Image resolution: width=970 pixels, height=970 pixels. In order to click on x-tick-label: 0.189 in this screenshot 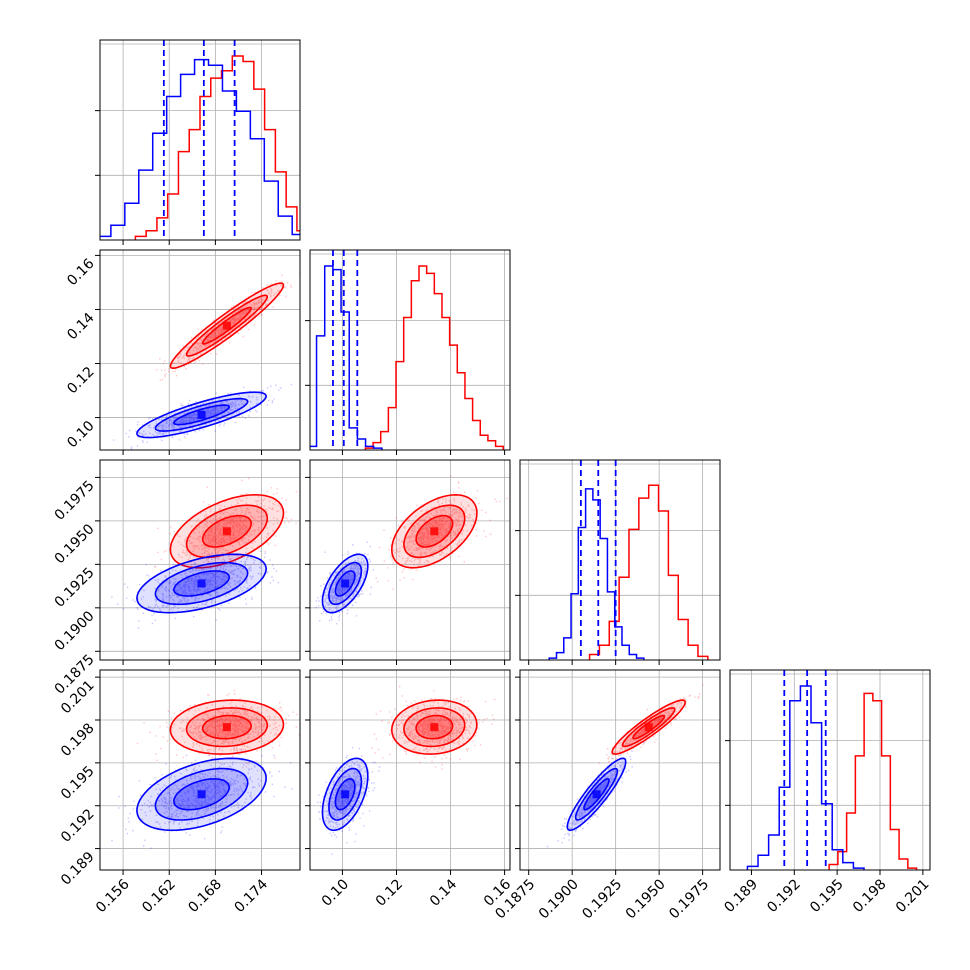, I will do `click(741, 896)`.